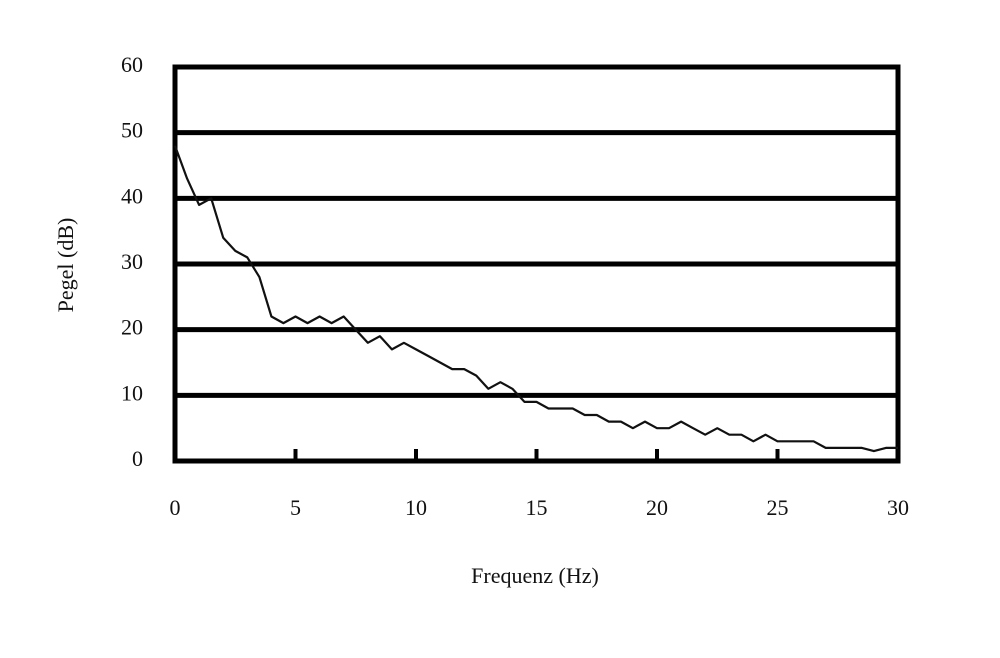 The image size is (1000, 658). What do you see at coordinates (132, 130) in the screenshot?
I see `y-tick-label: 50` at bounding box center [132, 130].